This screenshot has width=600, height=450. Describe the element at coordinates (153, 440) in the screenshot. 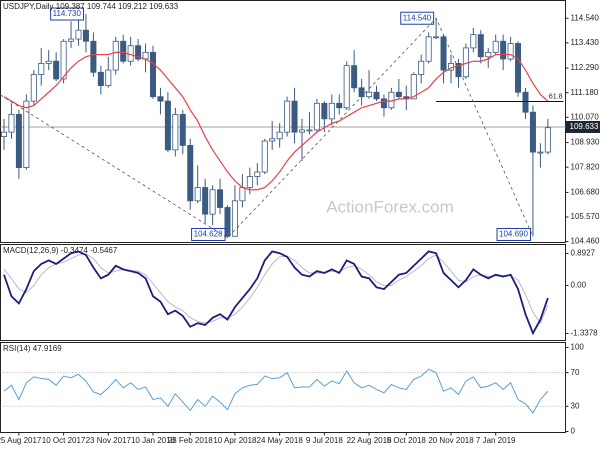

I see `x-tick-label: 10 Jan 2018` at that location.